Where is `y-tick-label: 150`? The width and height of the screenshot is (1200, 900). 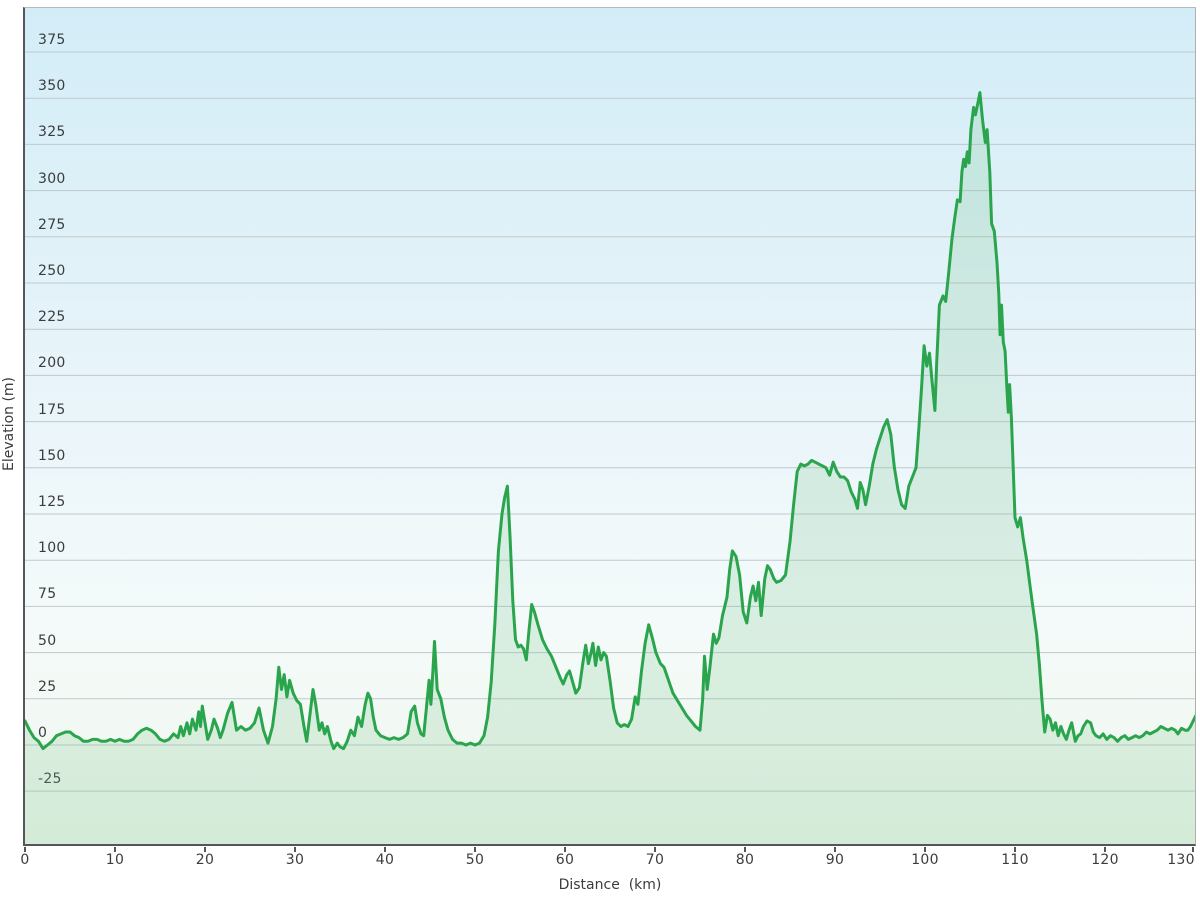
y-tick-label: 150 is located at coordinates (52, 456).